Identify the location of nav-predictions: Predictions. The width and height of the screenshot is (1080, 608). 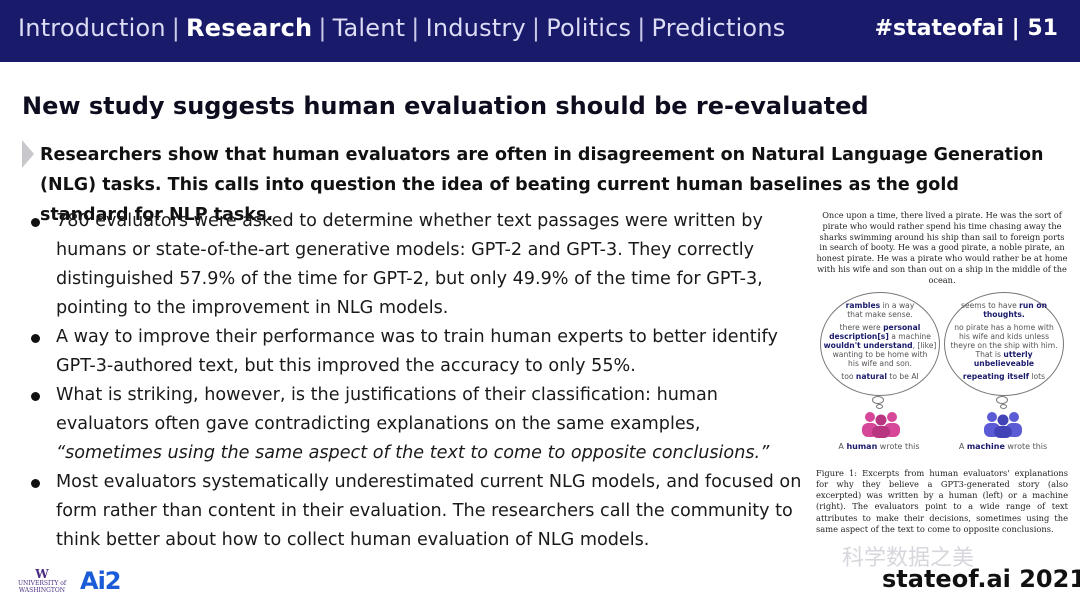
(718, 28).